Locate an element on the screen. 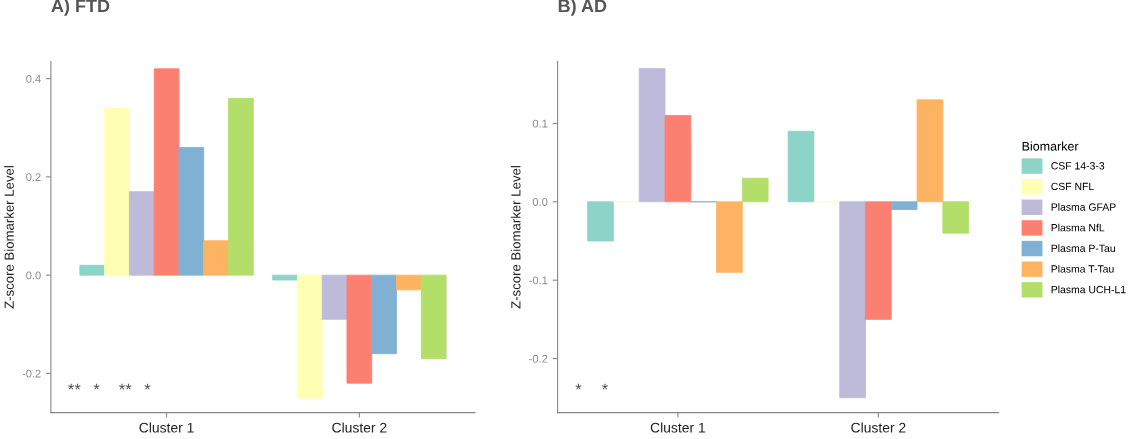 The image size is (1131, 439). legend-label: CSF 14-3-3 is located at coordinates (1078, 166).